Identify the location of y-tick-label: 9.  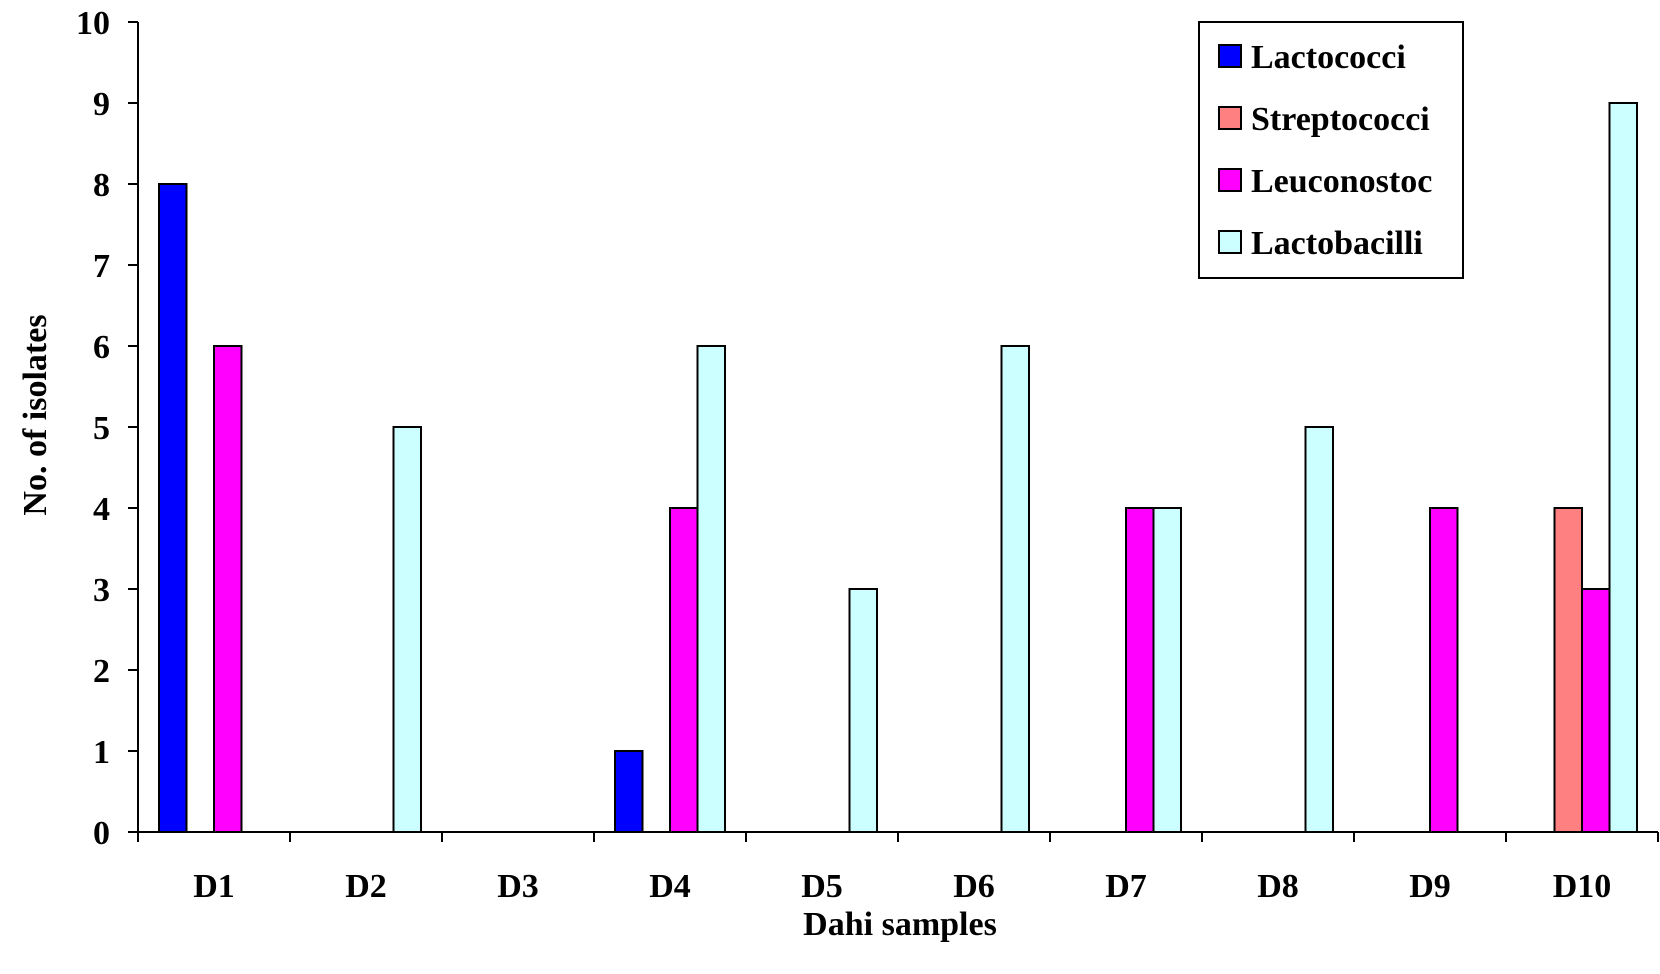
(101, 104).